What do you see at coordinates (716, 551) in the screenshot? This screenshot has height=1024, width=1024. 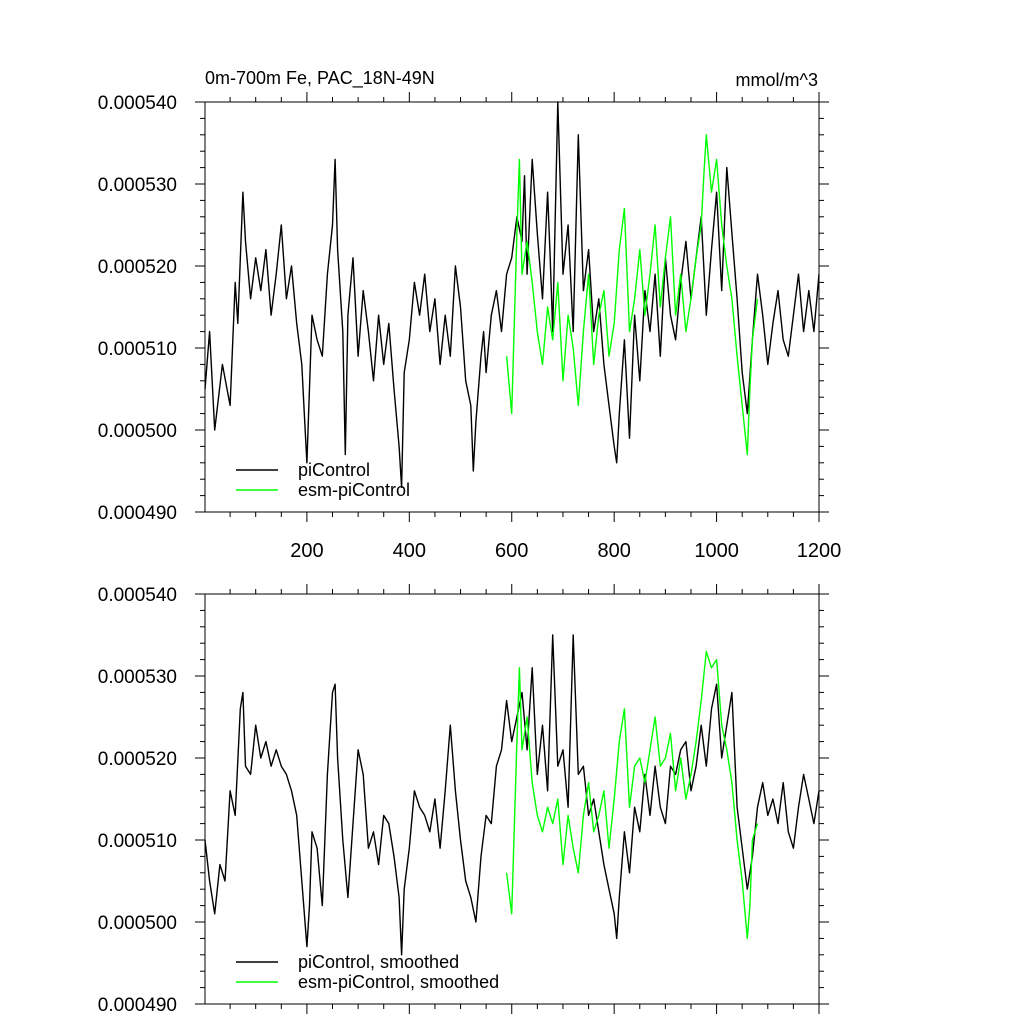 I see `x-tick-label: 1000` at bounding box center [716, 551].